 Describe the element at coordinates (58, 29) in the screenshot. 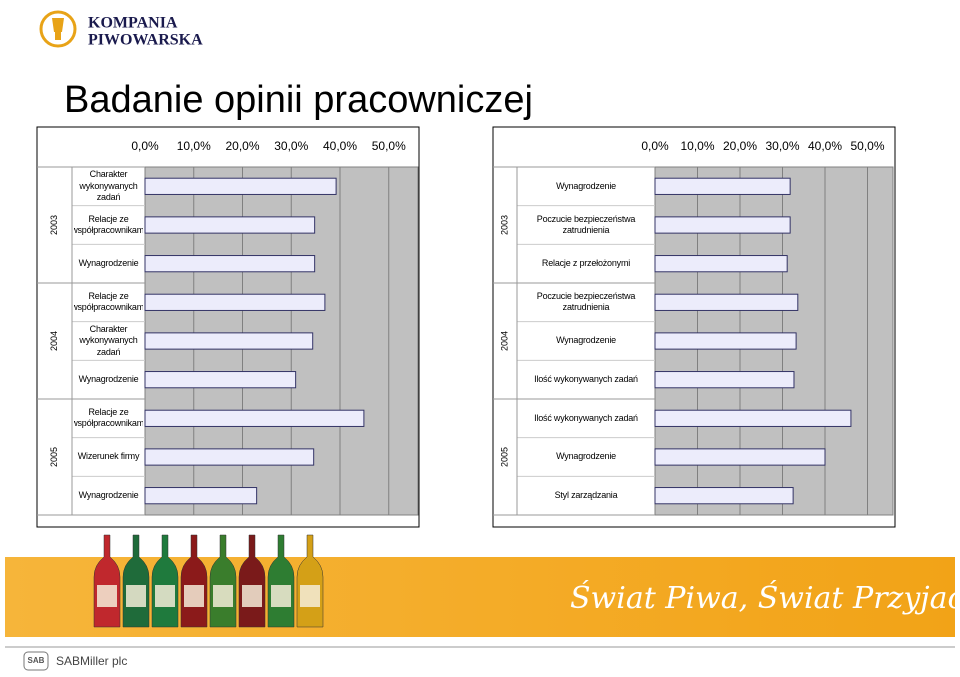

I see `logo-ring` at that location.